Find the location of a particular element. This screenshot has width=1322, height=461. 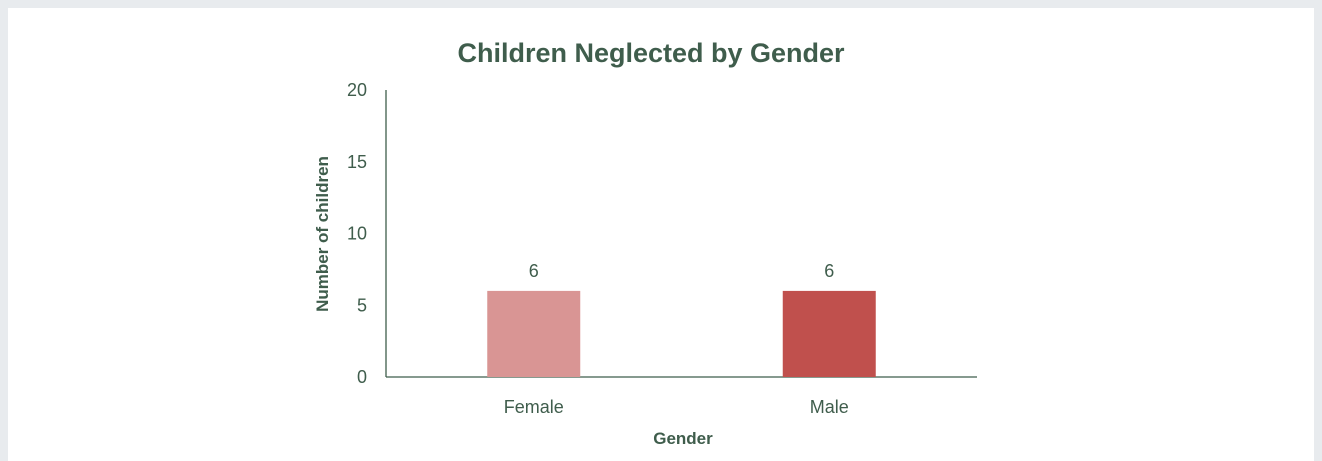

y-axis-title: Number of children is located at coordinates (322, 234).